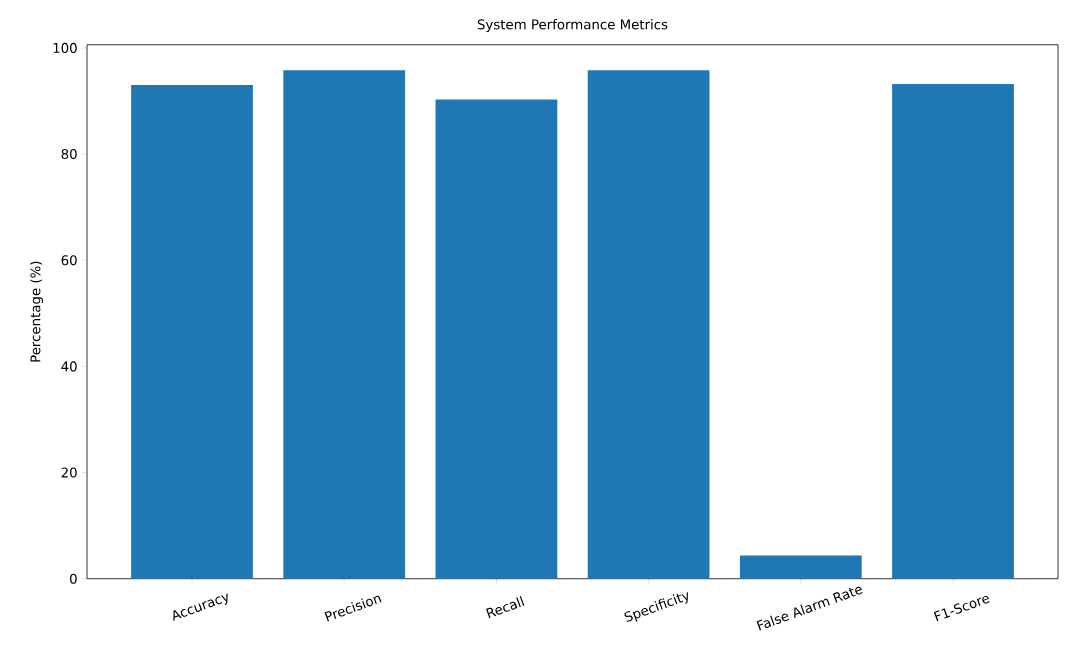 This screenshot has height=661, width=1071. I want to click on y-tick-label: 100, so click(65, 47).